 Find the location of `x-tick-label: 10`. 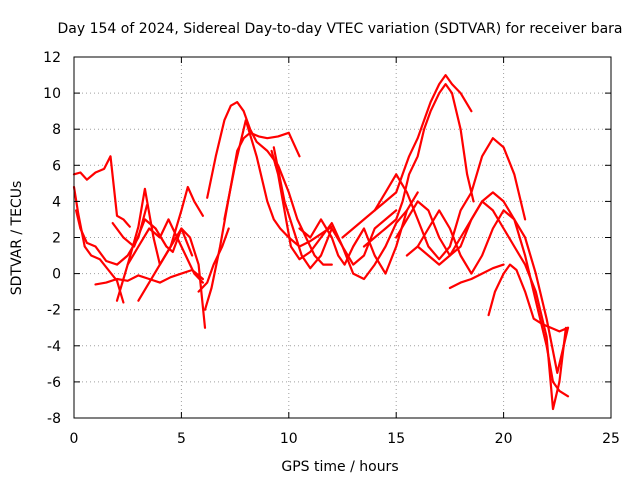

x-tick-label: 10 is located at coordinates (289, 439).